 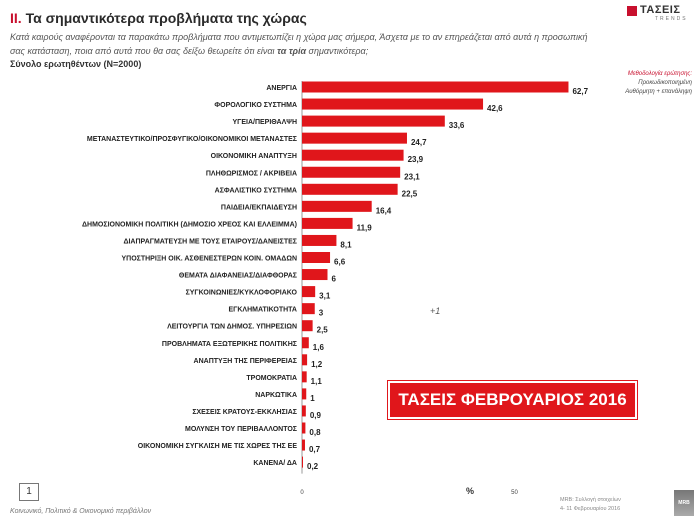 What do you see at coordinates (76, 64) in the screenshot?
I see `sample-base: Σύνολο ερωτηθέντων (N=2000)` at bounding box center [76, 64].